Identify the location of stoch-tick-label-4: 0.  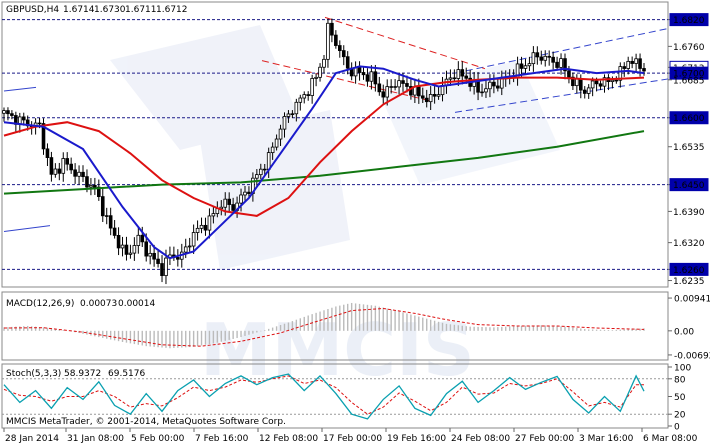
(677, 428).